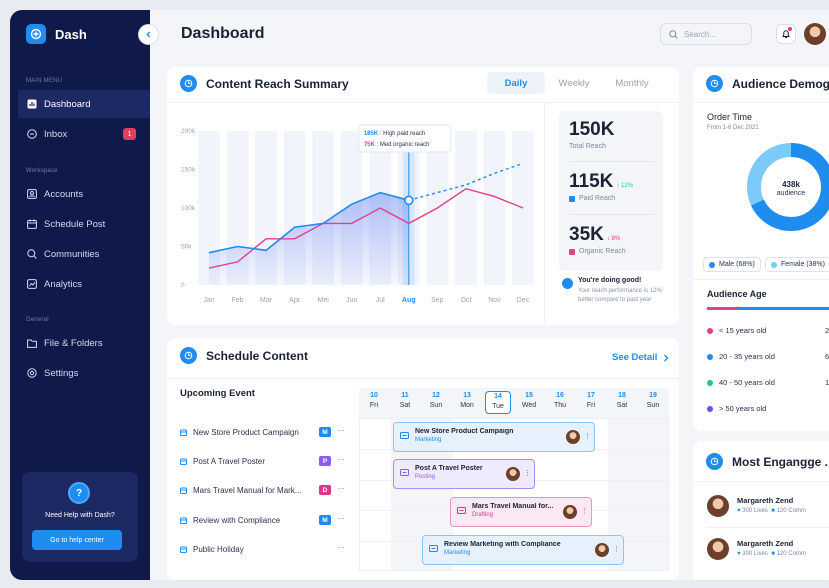 The width and height of the screenshot is (829, 588). I want to click on calendar-day: 11 Sat, so click(405, 400).